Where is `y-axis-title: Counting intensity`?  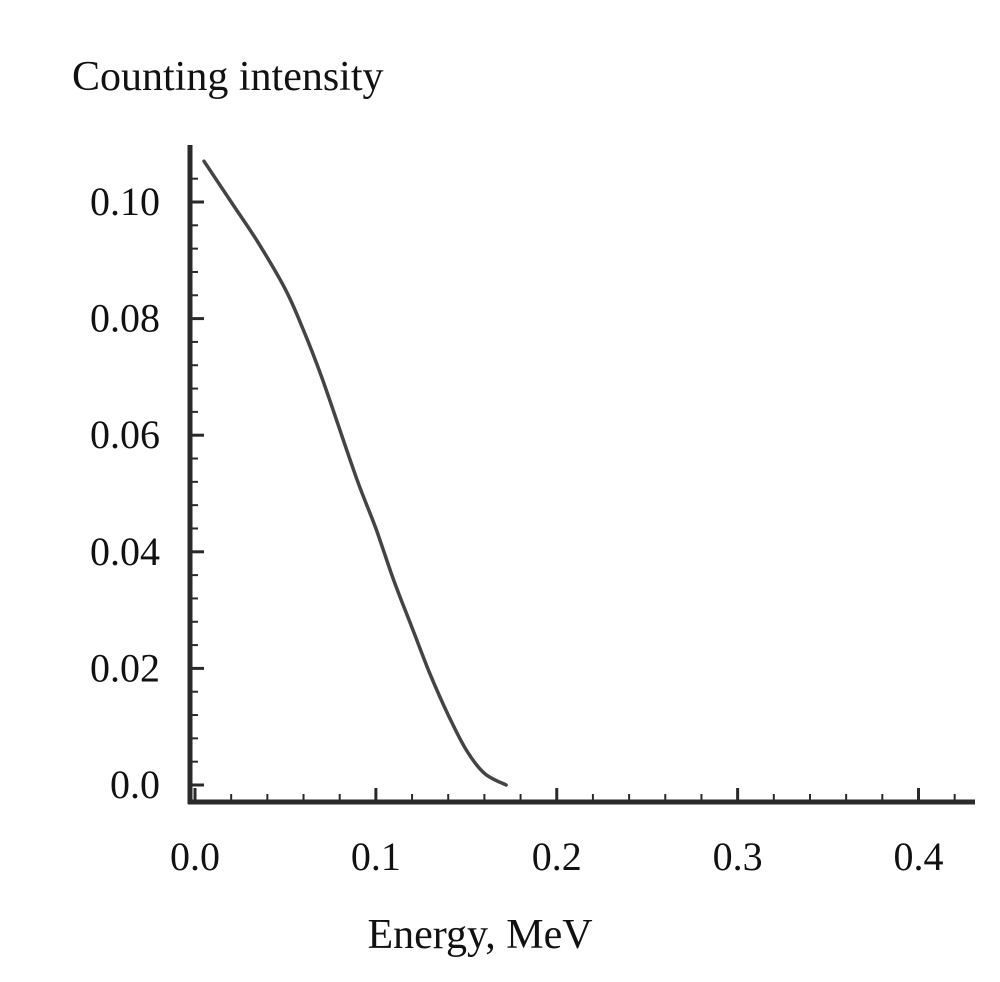
y-axis-title: Counting intensity is located at coordinates (228, 77).